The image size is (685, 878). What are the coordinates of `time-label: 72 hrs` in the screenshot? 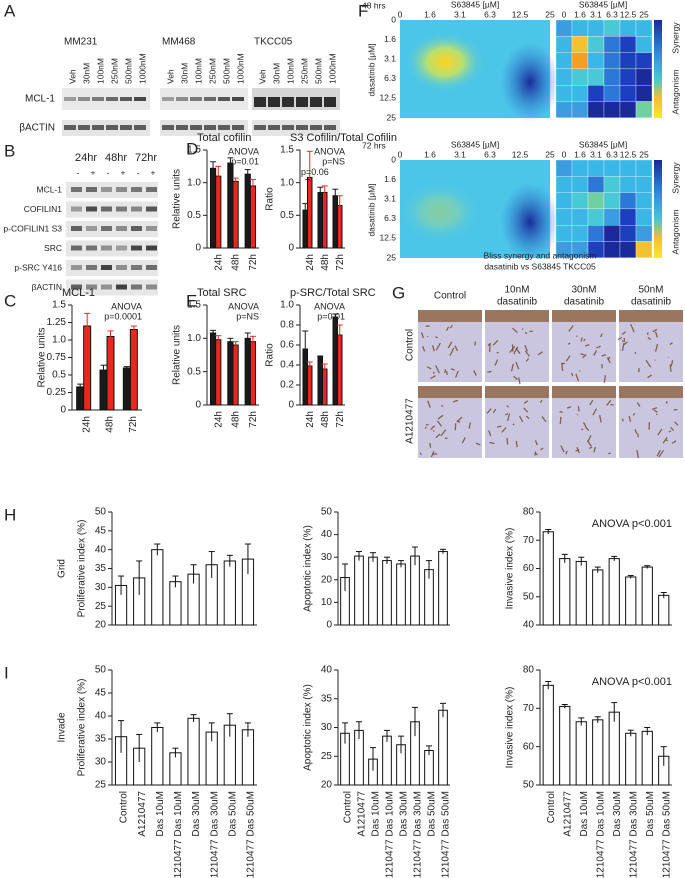 It's located at (374, 145).